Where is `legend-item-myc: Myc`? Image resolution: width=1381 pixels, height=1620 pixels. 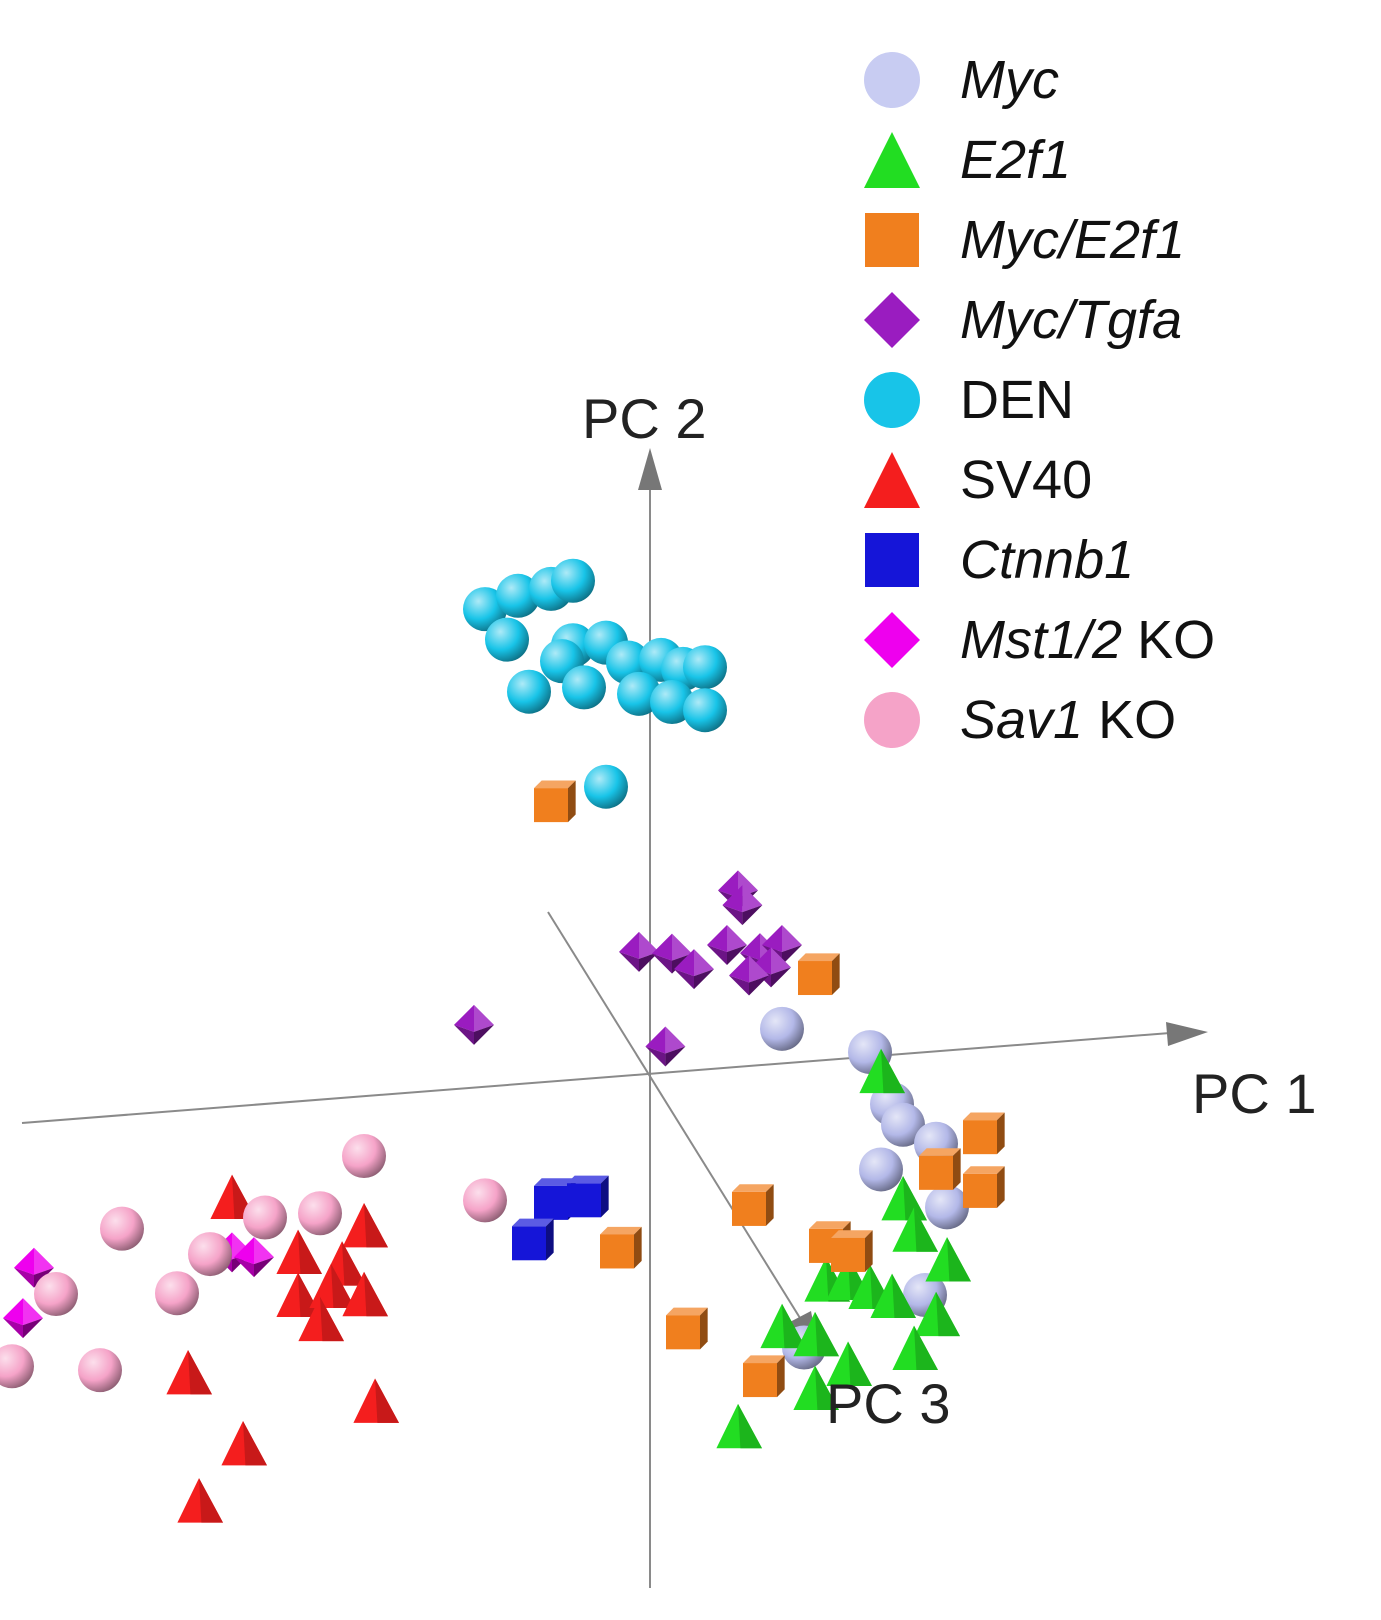 legend-item-myc: Myc is located at coordinates (1110, 80).